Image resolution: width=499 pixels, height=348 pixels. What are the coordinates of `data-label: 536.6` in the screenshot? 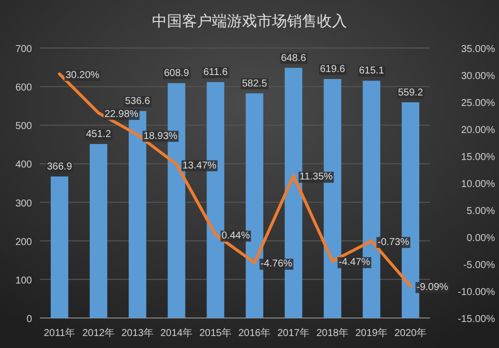 It's located at (137, 102).